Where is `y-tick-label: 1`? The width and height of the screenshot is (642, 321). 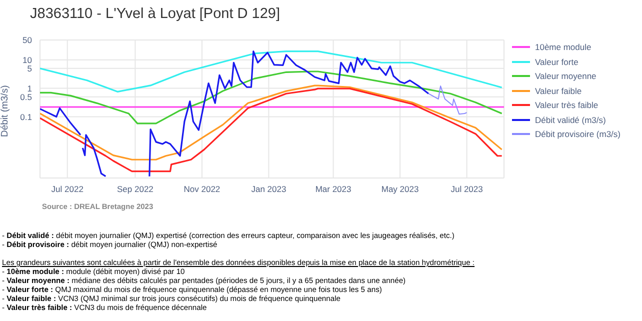 y-tick-label: 1 is located at coordinates (29, 88).